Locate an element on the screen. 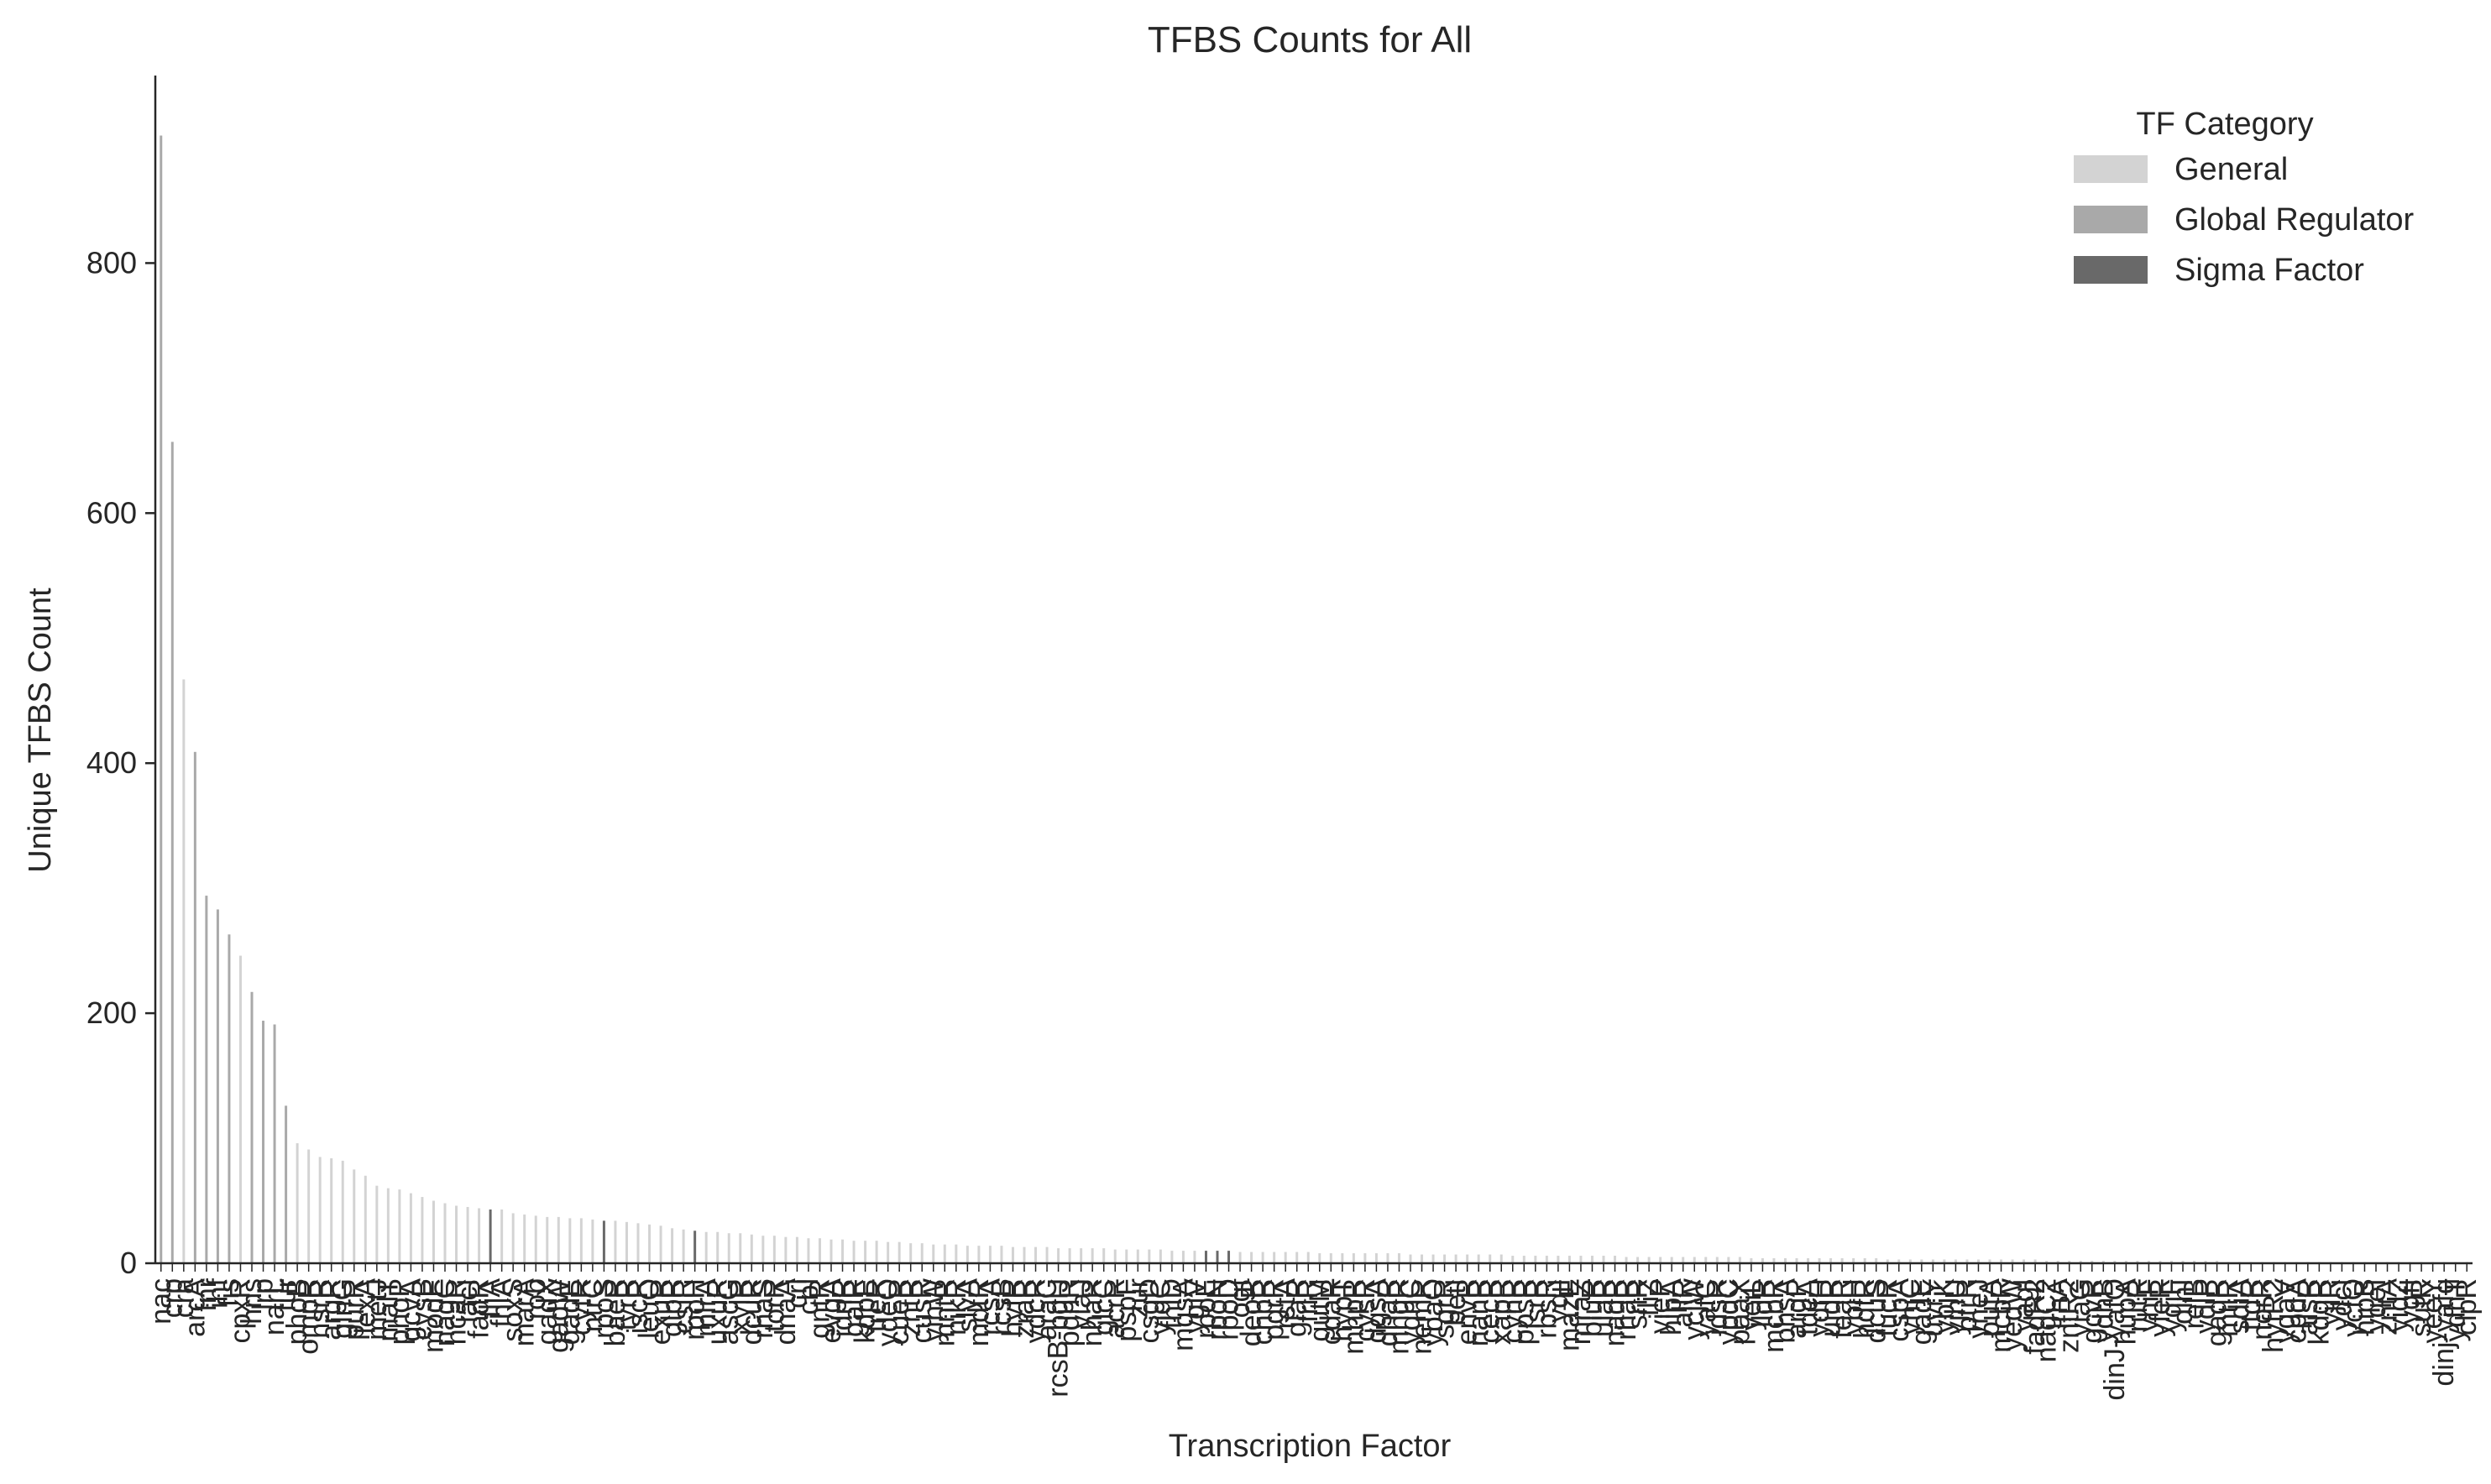 The height and width of the screenshot is (1484, 2491). bar-rbsR is located at coordinates (1547, 1259).